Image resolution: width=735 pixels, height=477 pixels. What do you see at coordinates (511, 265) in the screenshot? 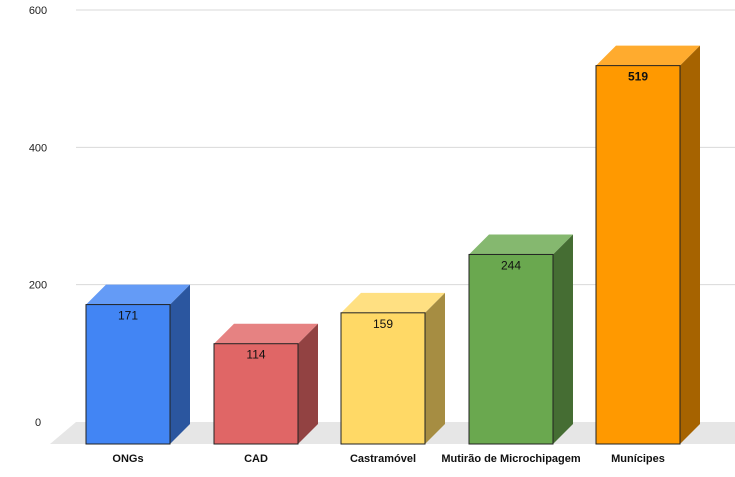
I see `bar-value-label: 244` at bounding box center [511, 265].